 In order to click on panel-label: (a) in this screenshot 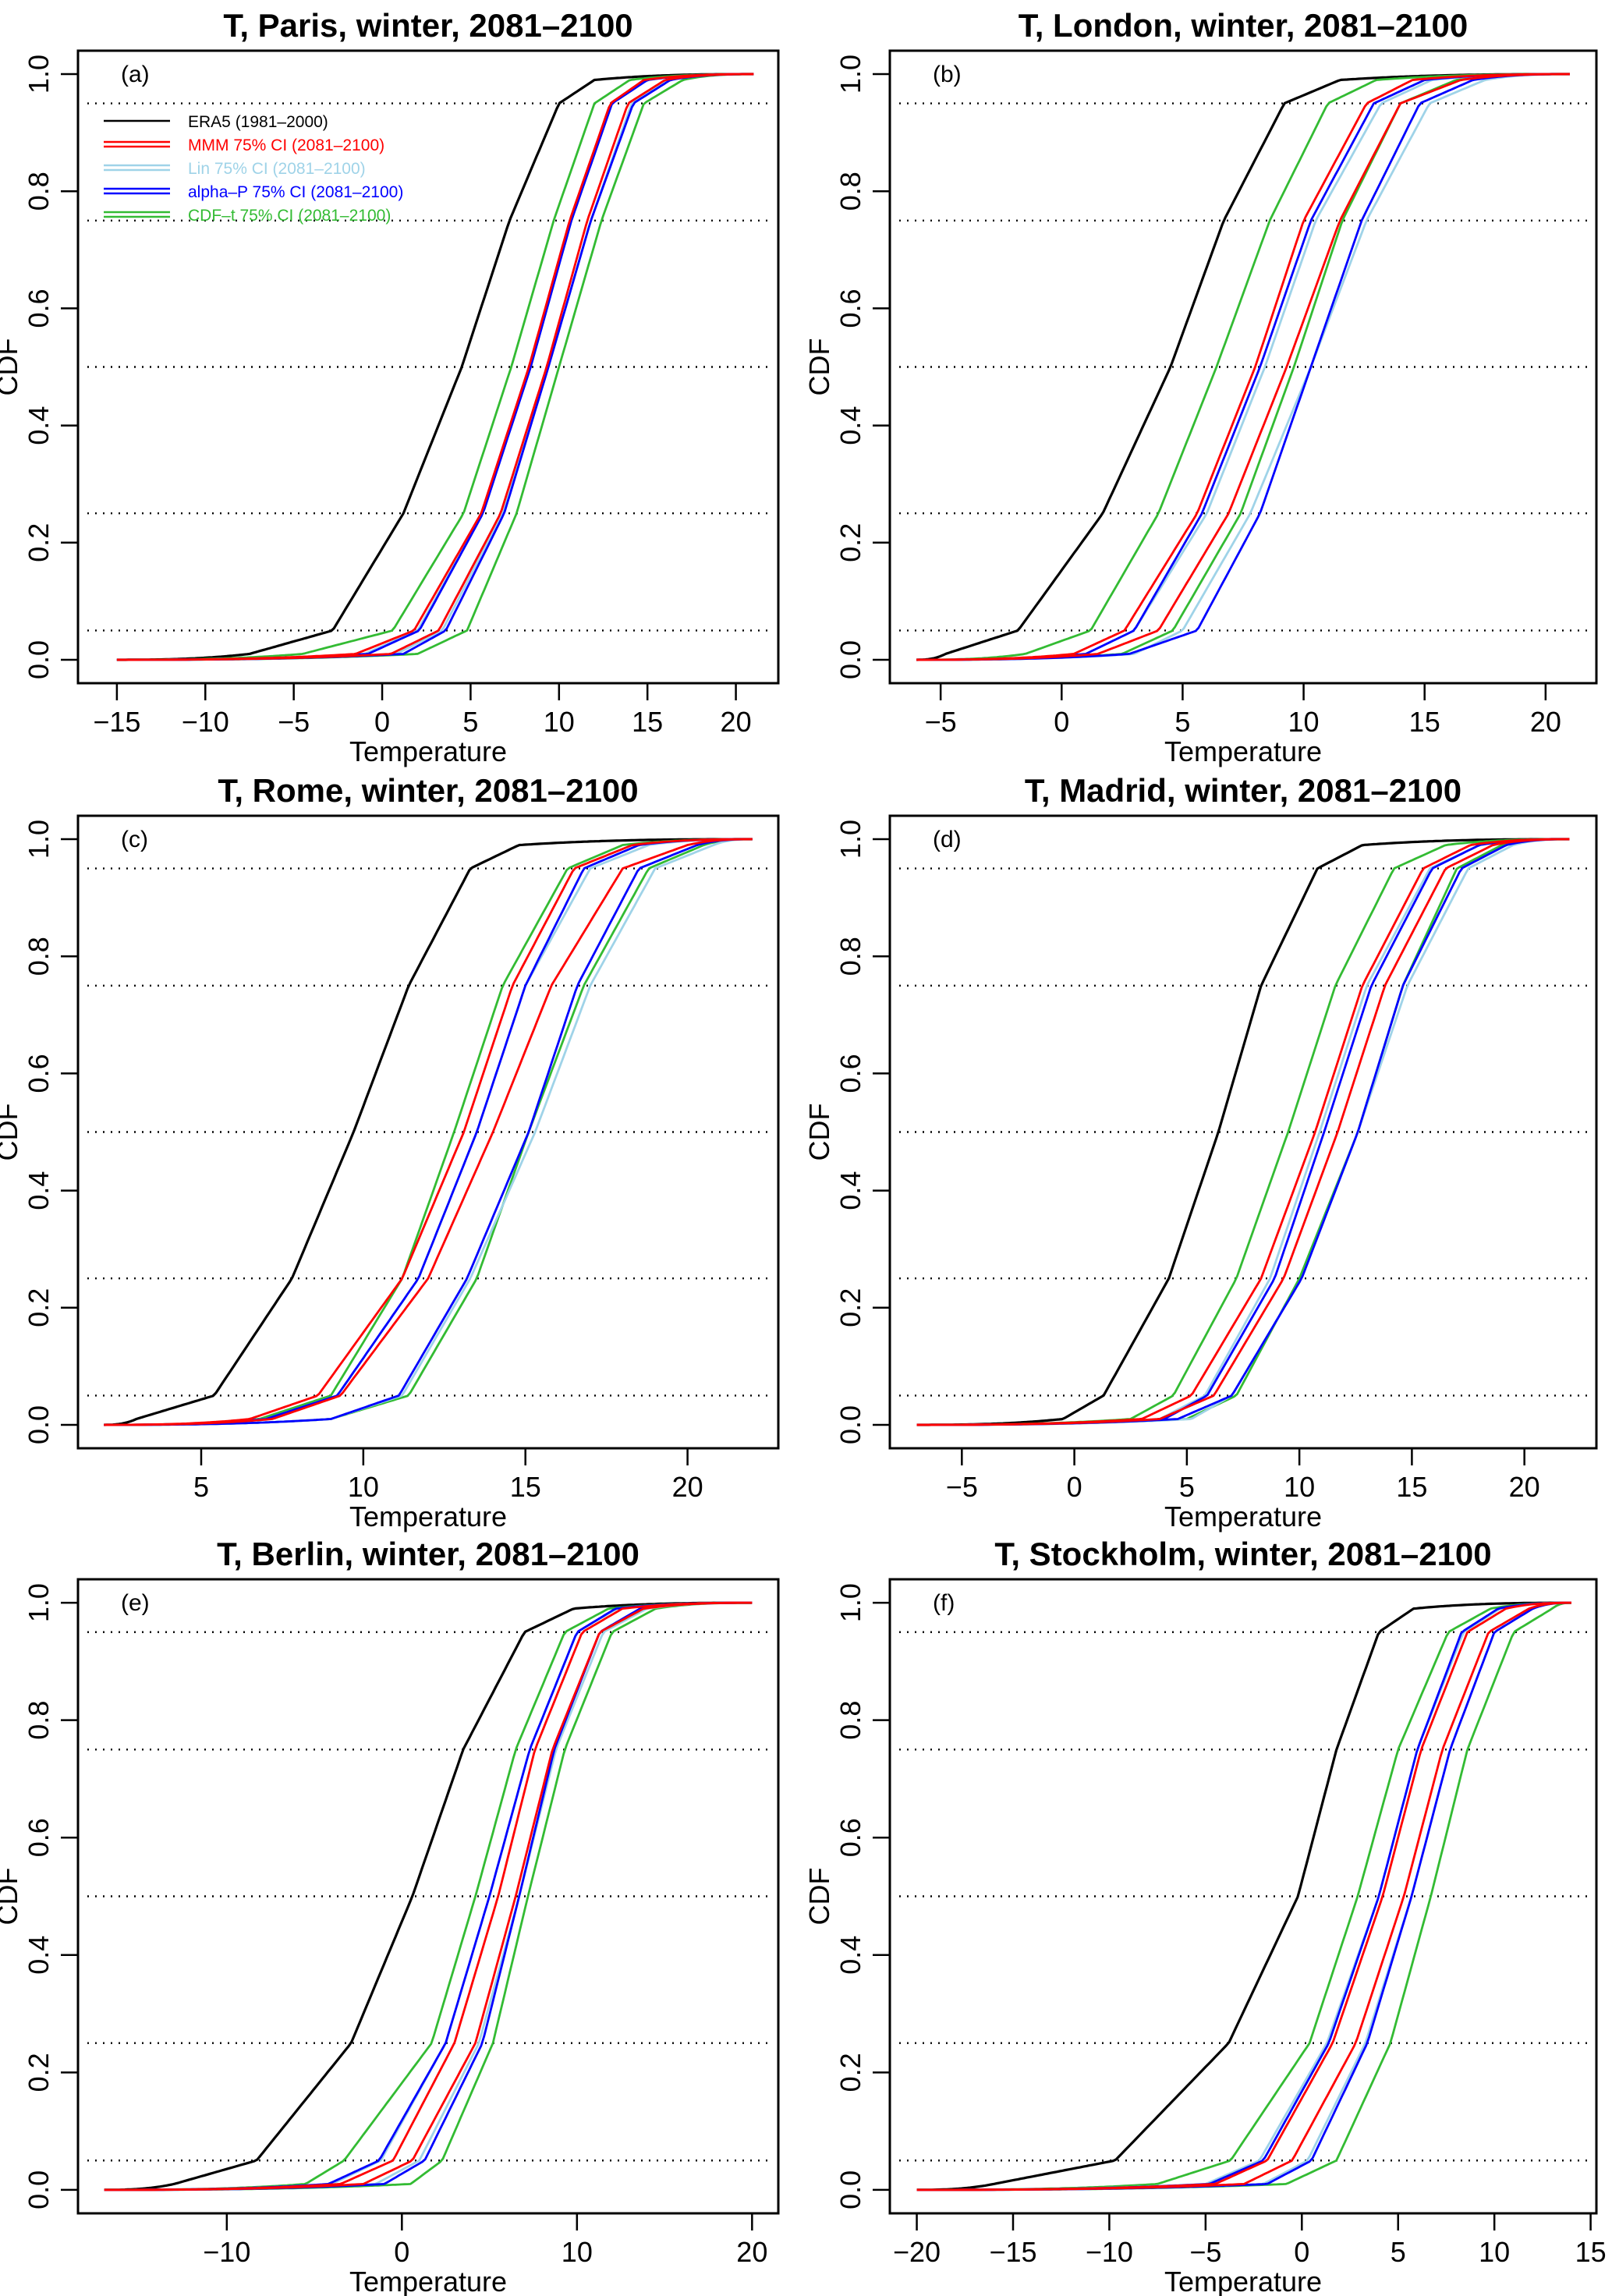, I will do `click(135, 74)`.